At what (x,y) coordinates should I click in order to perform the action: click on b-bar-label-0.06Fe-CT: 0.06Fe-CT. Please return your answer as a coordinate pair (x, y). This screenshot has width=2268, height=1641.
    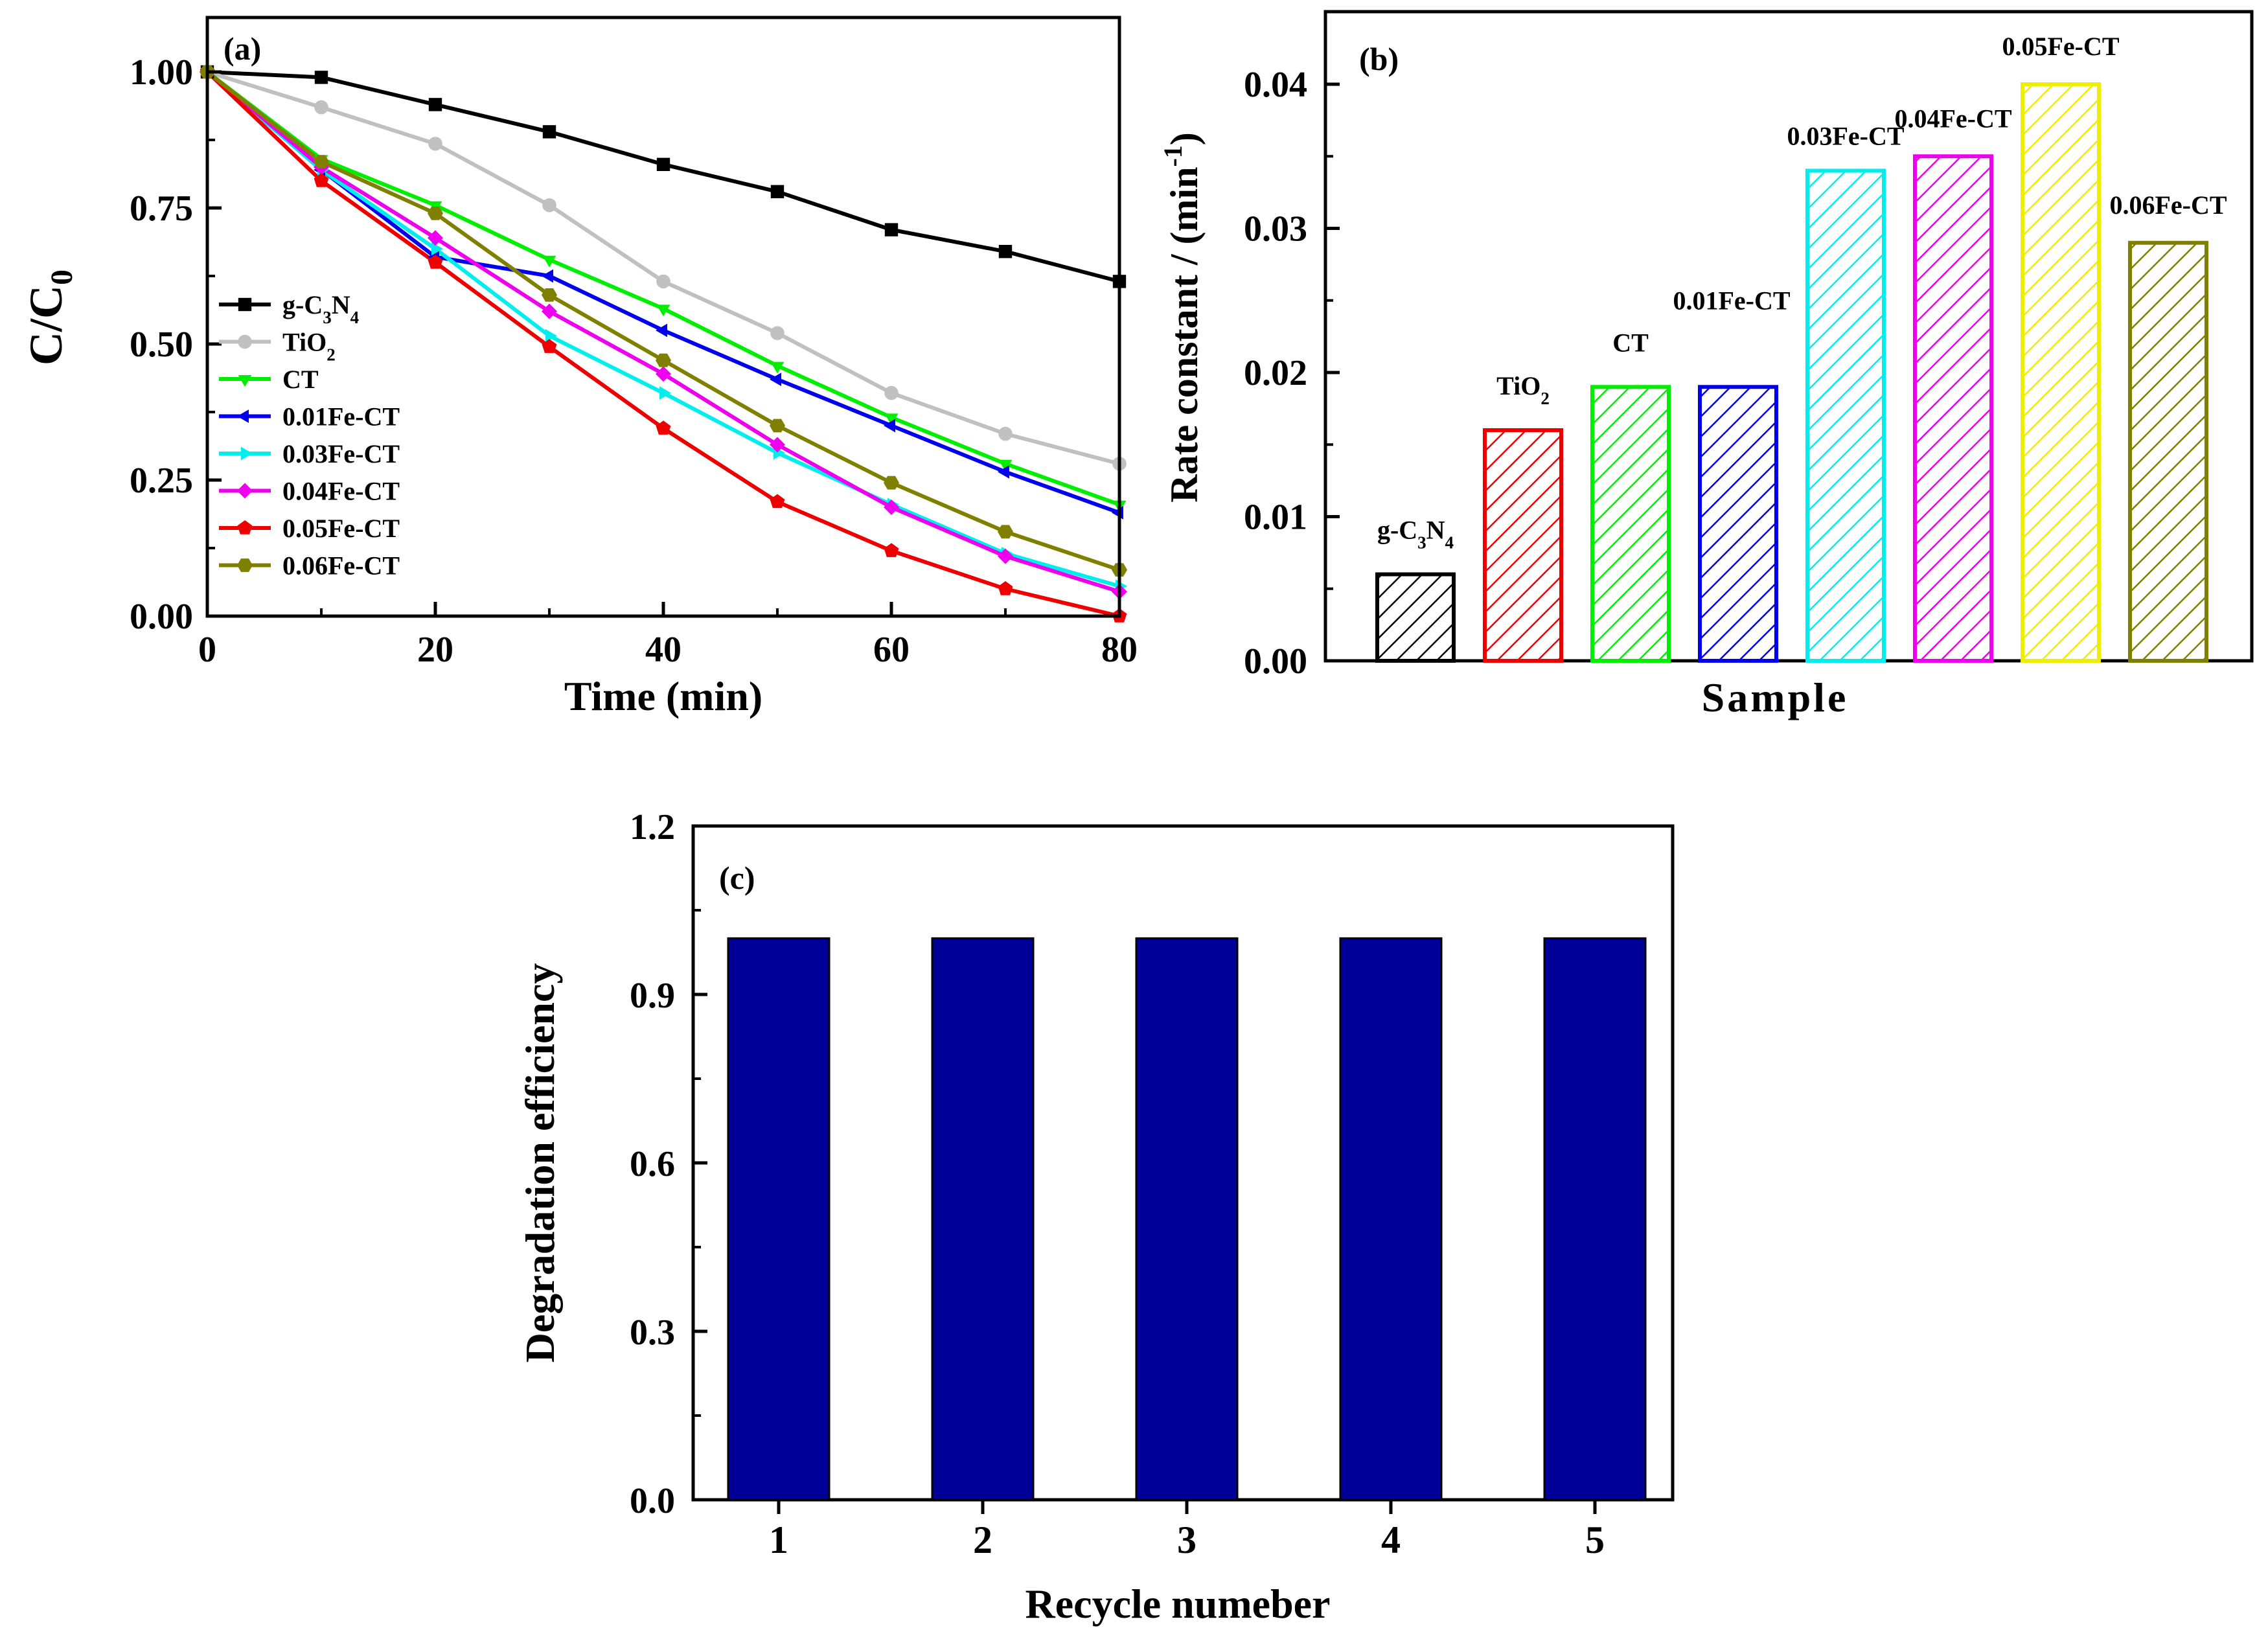
    Looking at the image, I should click on (2168, 205).